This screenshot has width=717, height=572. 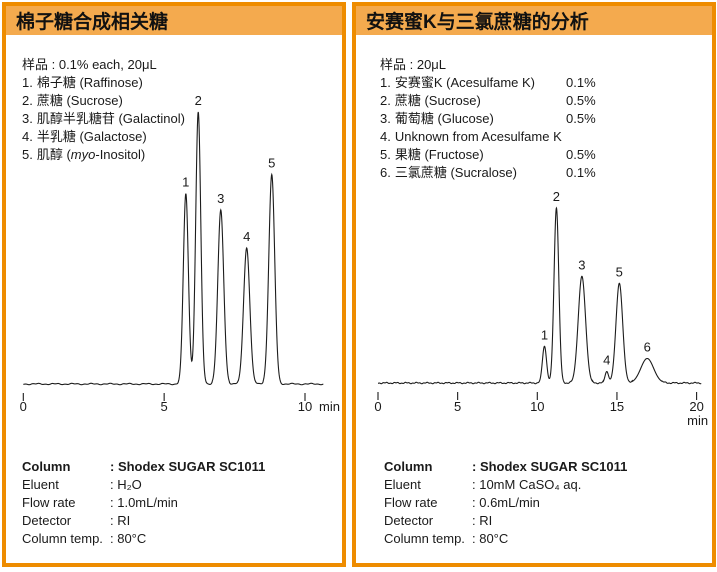 What do you see at coordinates (696, 406) in the screenshot?
I see `x-axis-tick-label: 20` at bounding box center [696, 406].